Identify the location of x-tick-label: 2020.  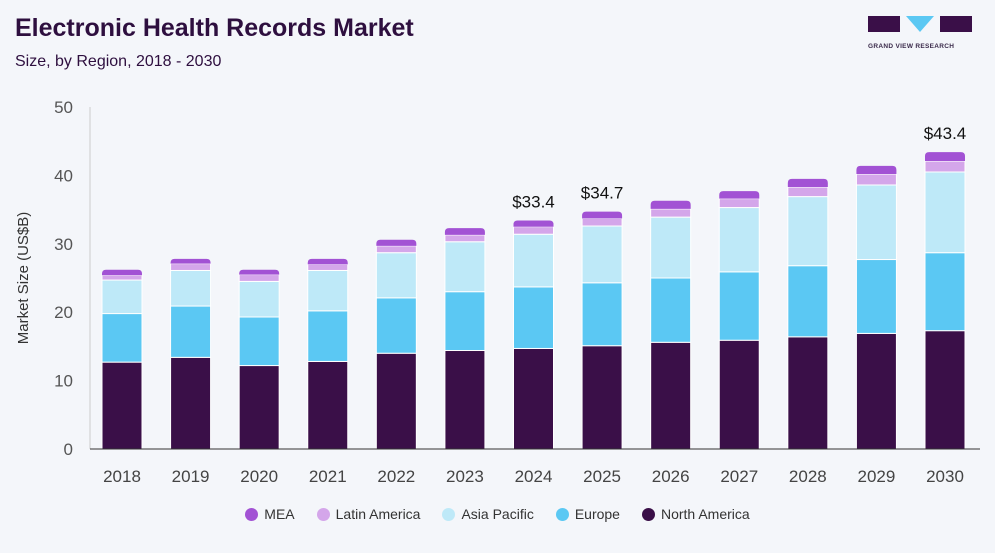
(259, 476).